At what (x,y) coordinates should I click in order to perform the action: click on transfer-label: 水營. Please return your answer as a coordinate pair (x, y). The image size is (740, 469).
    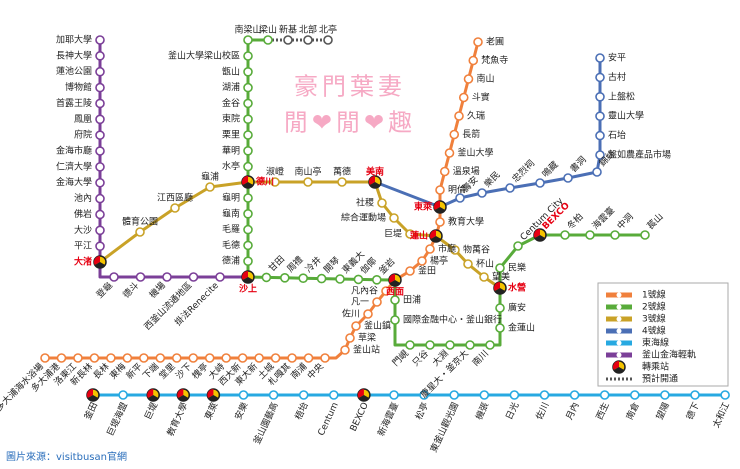
    Looking at the image, I should click on (517, 288).